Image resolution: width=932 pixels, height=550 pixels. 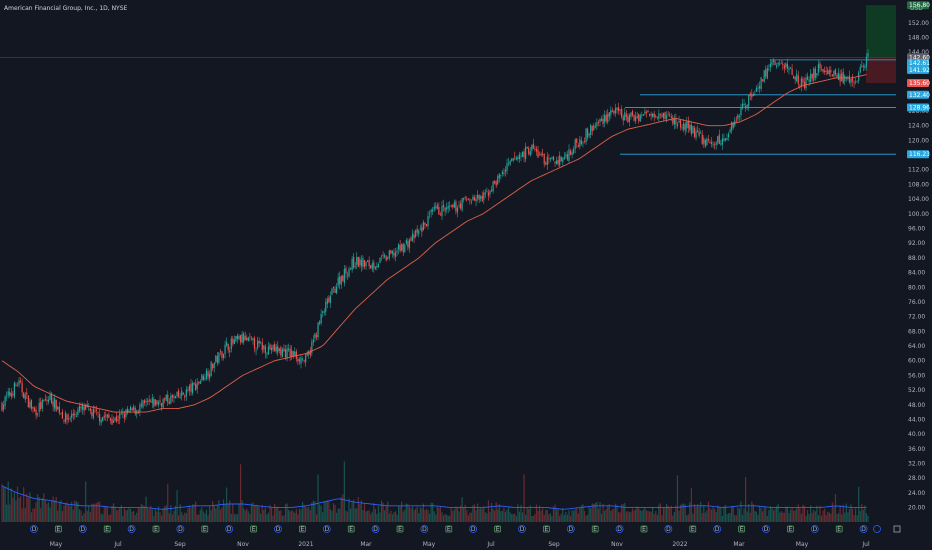 I want to click on earnings-upcoming-button, so click(x=887, y=529).